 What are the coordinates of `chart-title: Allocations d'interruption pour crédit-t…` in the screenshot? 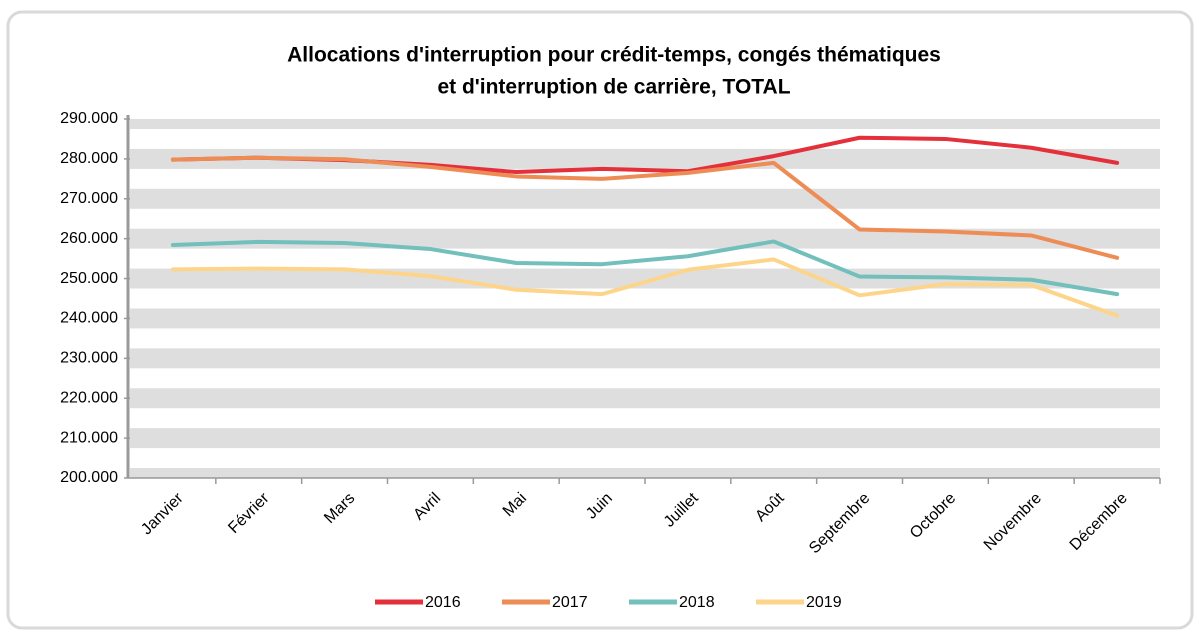 It's located at (614, 55).